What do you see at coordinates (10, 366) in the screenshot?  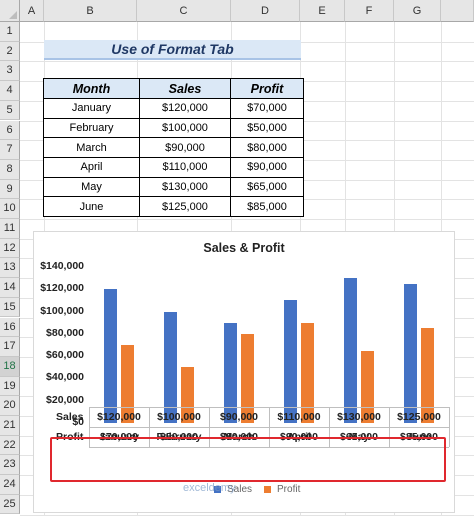 I see `row-header-18: 18` at bounding box center [10, 366].